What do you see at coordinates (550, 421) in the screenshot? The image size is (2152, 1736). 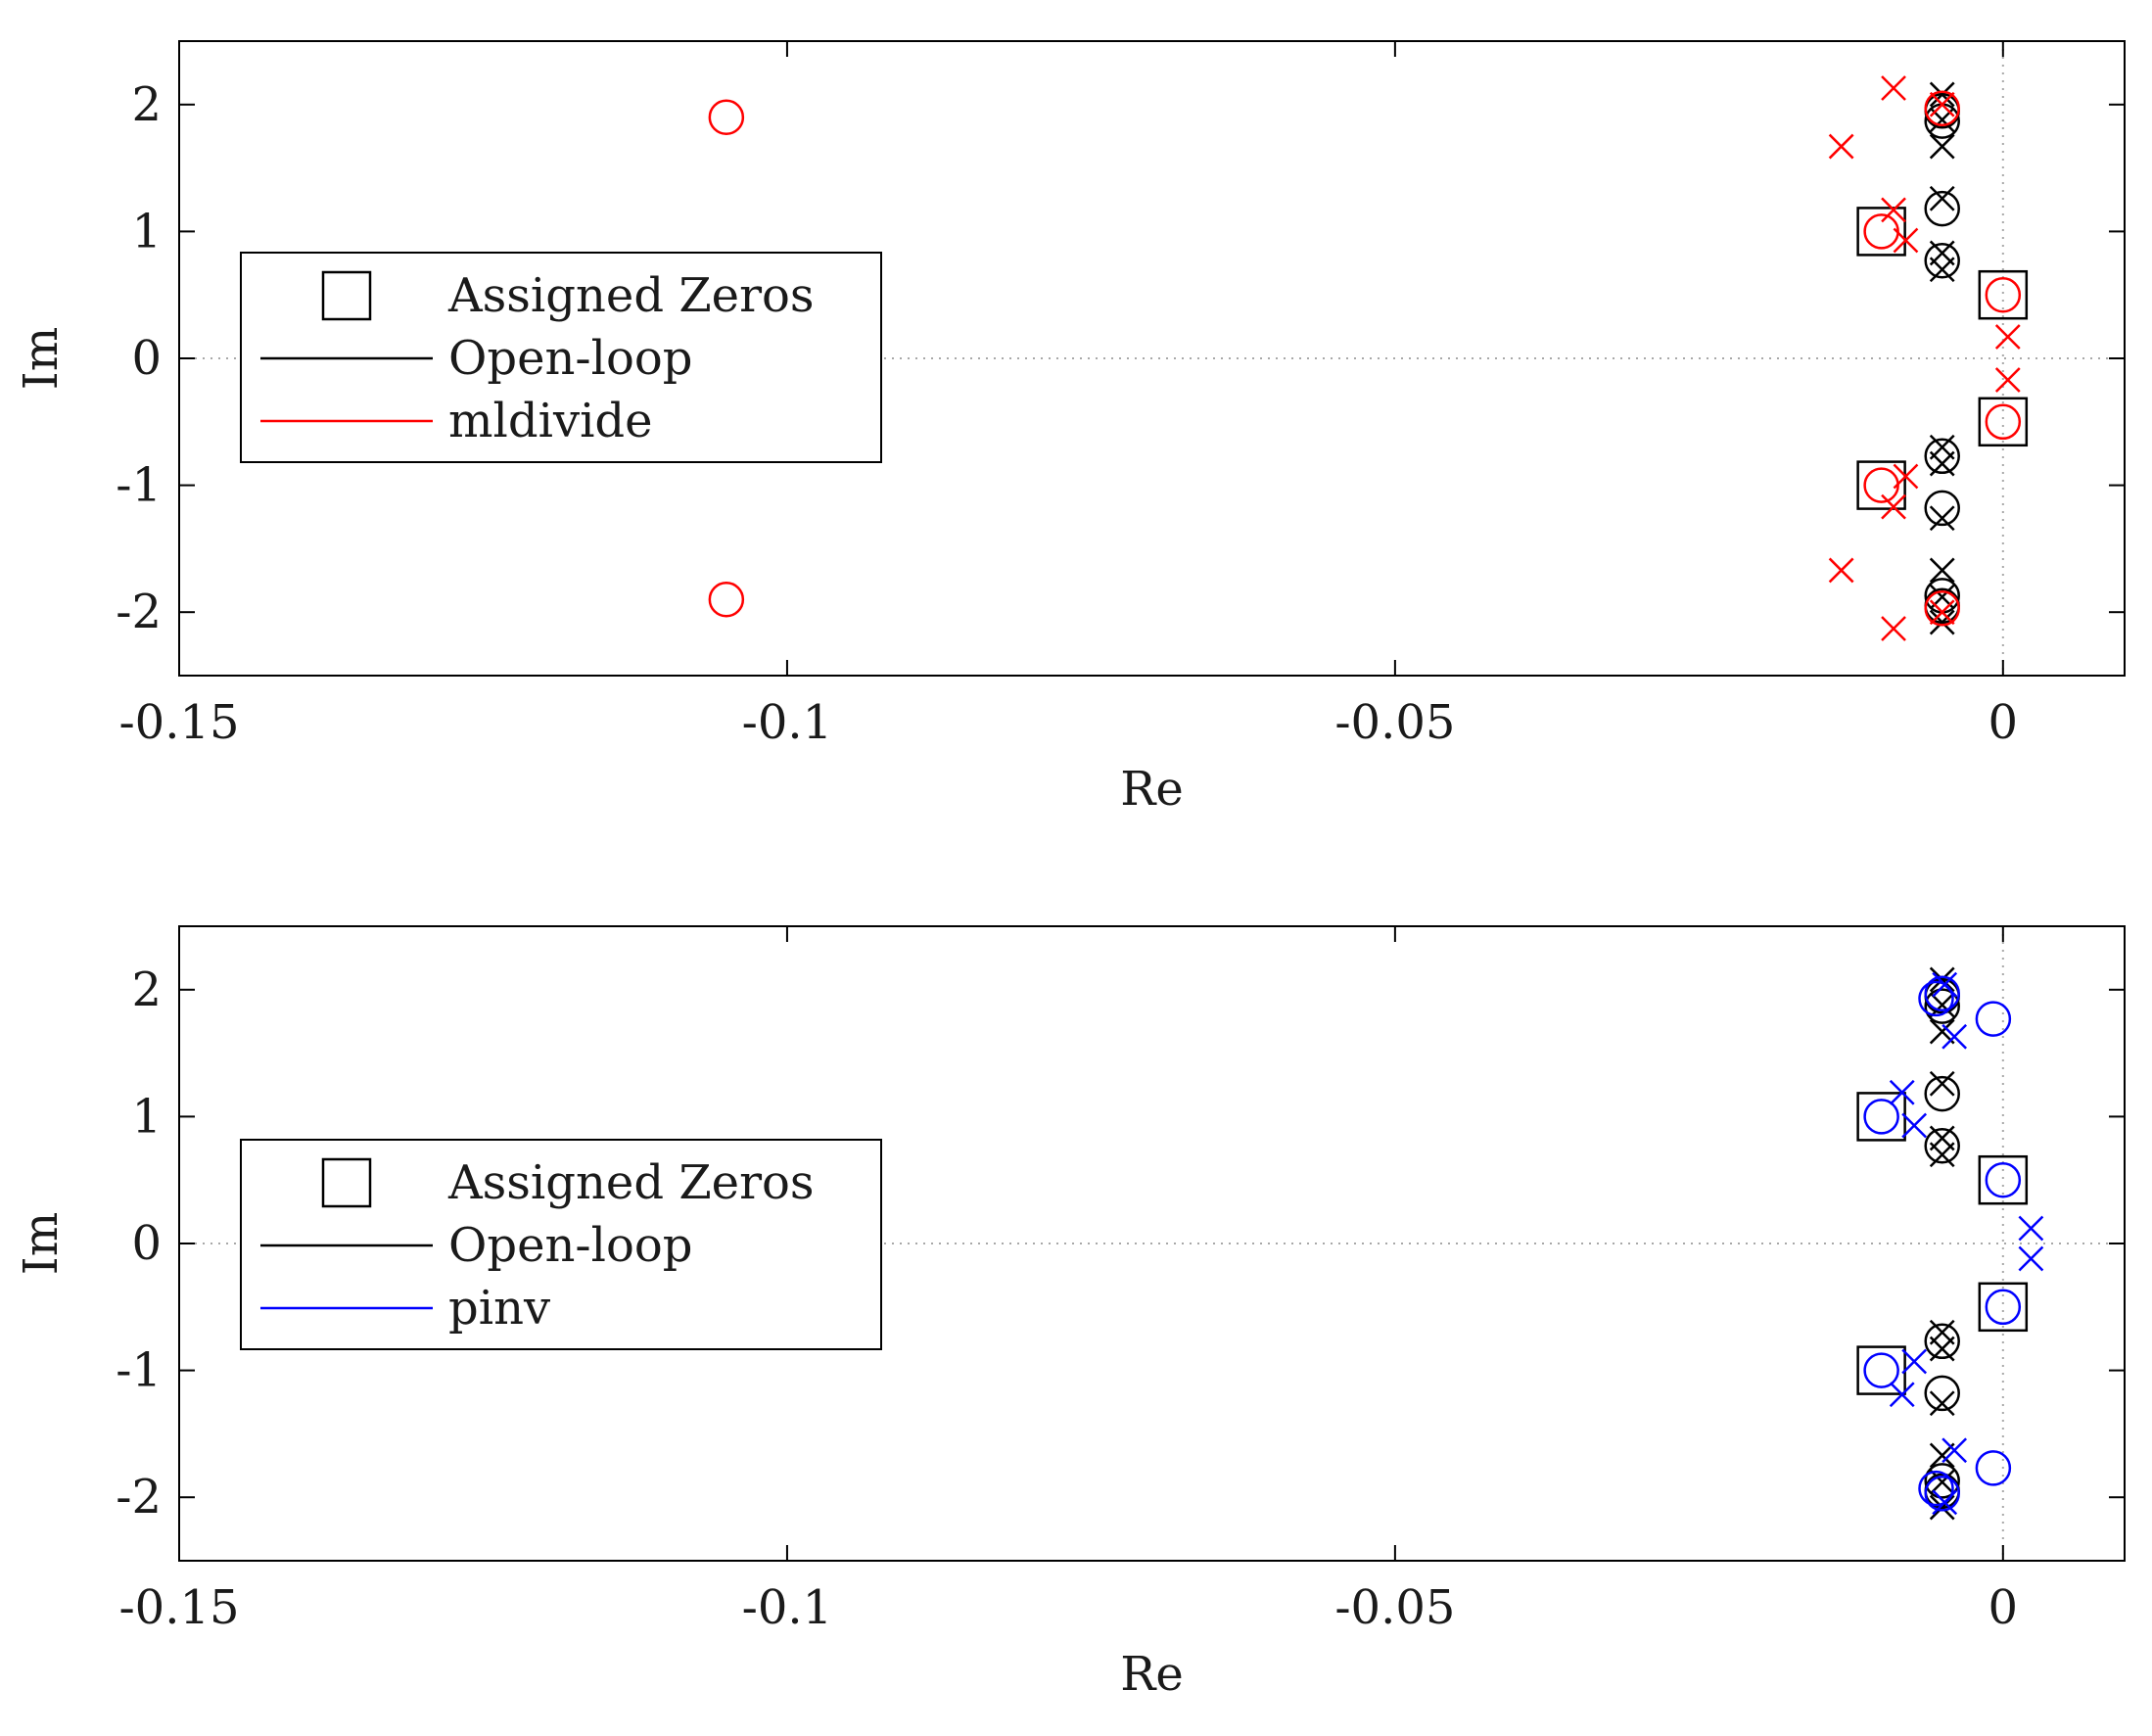 I see `legend-label: mldivide` at bounding box center [550, 421].